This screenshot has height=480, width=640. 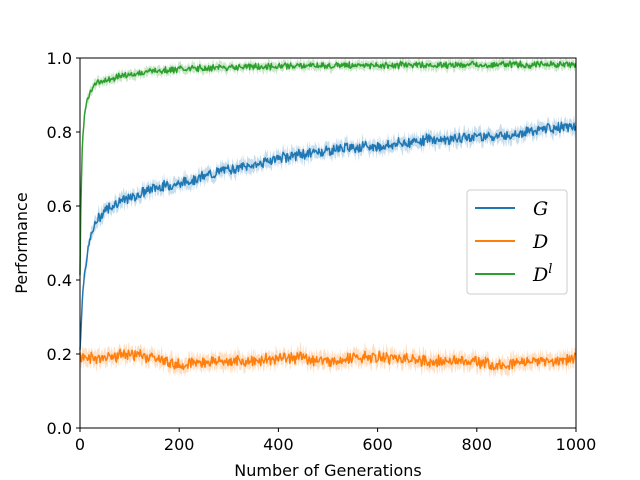 I want to click on legend-label: G, so click(x=540, y=209).